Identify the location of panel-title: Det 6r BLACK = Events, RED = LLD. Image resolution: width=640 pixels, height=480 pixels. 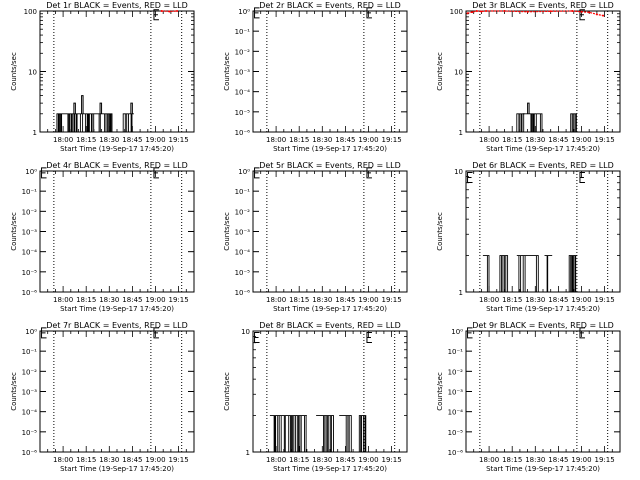
(543, 165).